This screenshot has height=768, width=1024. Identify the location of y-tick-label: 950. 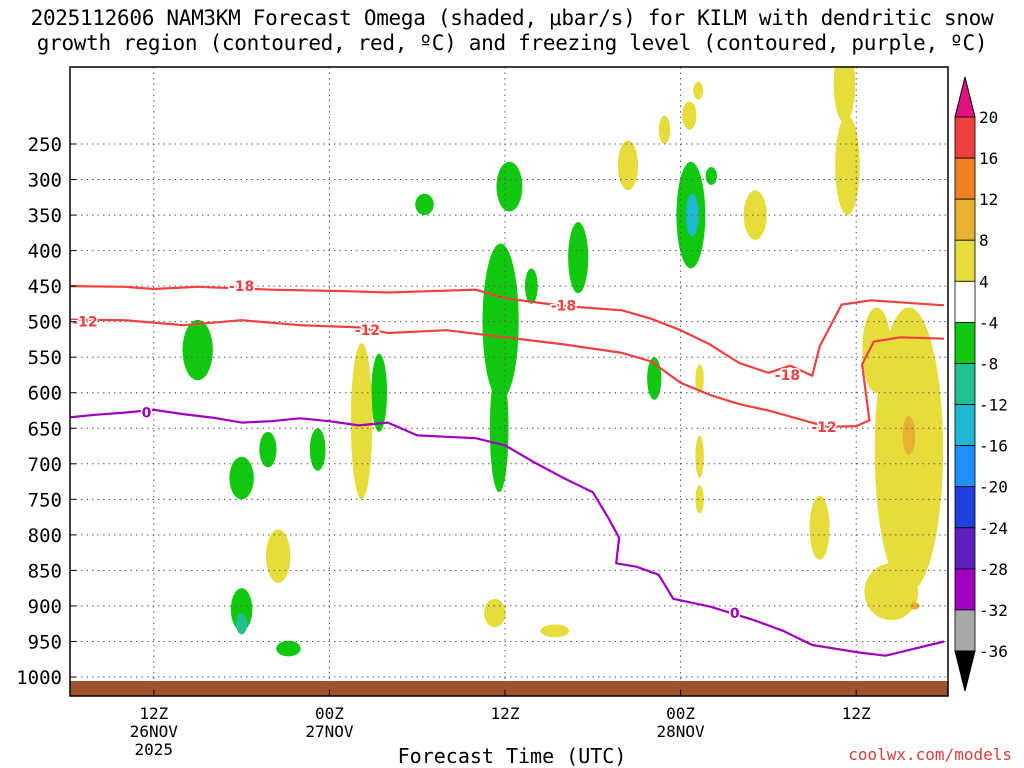
(45, 642).